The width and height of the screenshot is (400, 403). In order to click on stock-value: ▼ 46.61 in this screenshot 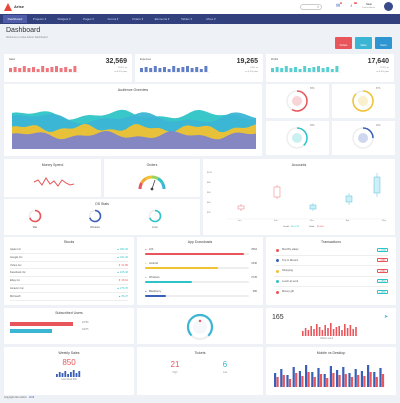, I will do `click(123, 281)`.